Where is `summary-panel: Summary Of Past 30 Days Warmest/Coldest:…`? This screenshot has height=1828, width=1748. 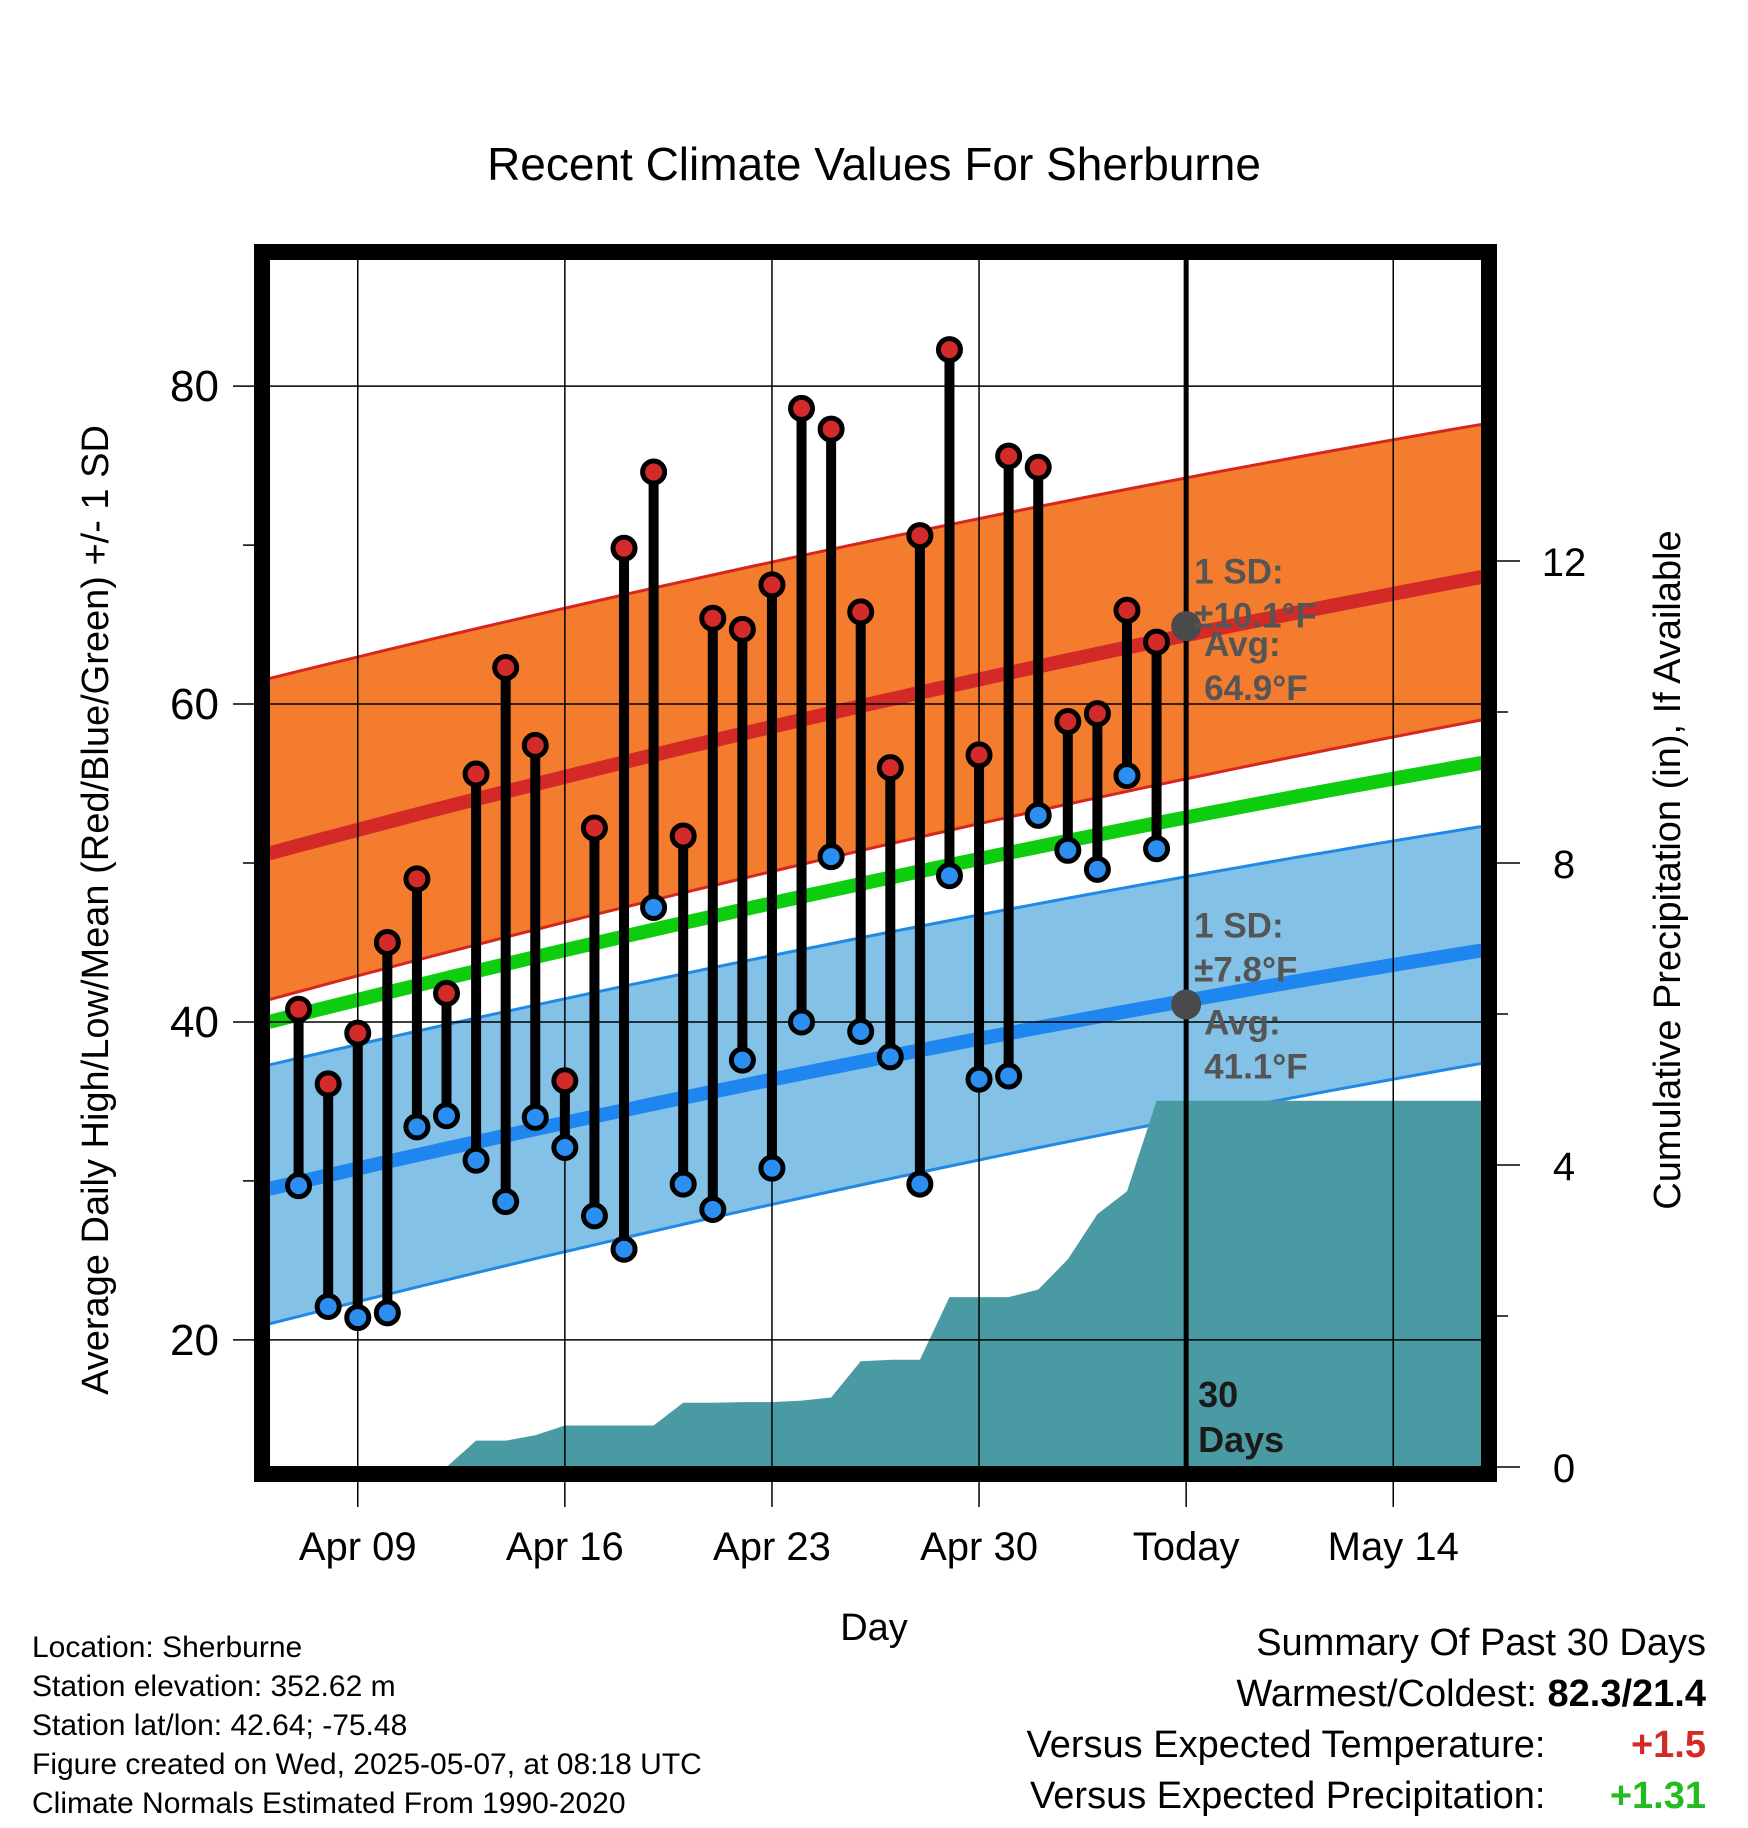 summary-panel: Summary Of Past 30 Days Warmest/Coldest:… is located at coordinates (1366, 1720).